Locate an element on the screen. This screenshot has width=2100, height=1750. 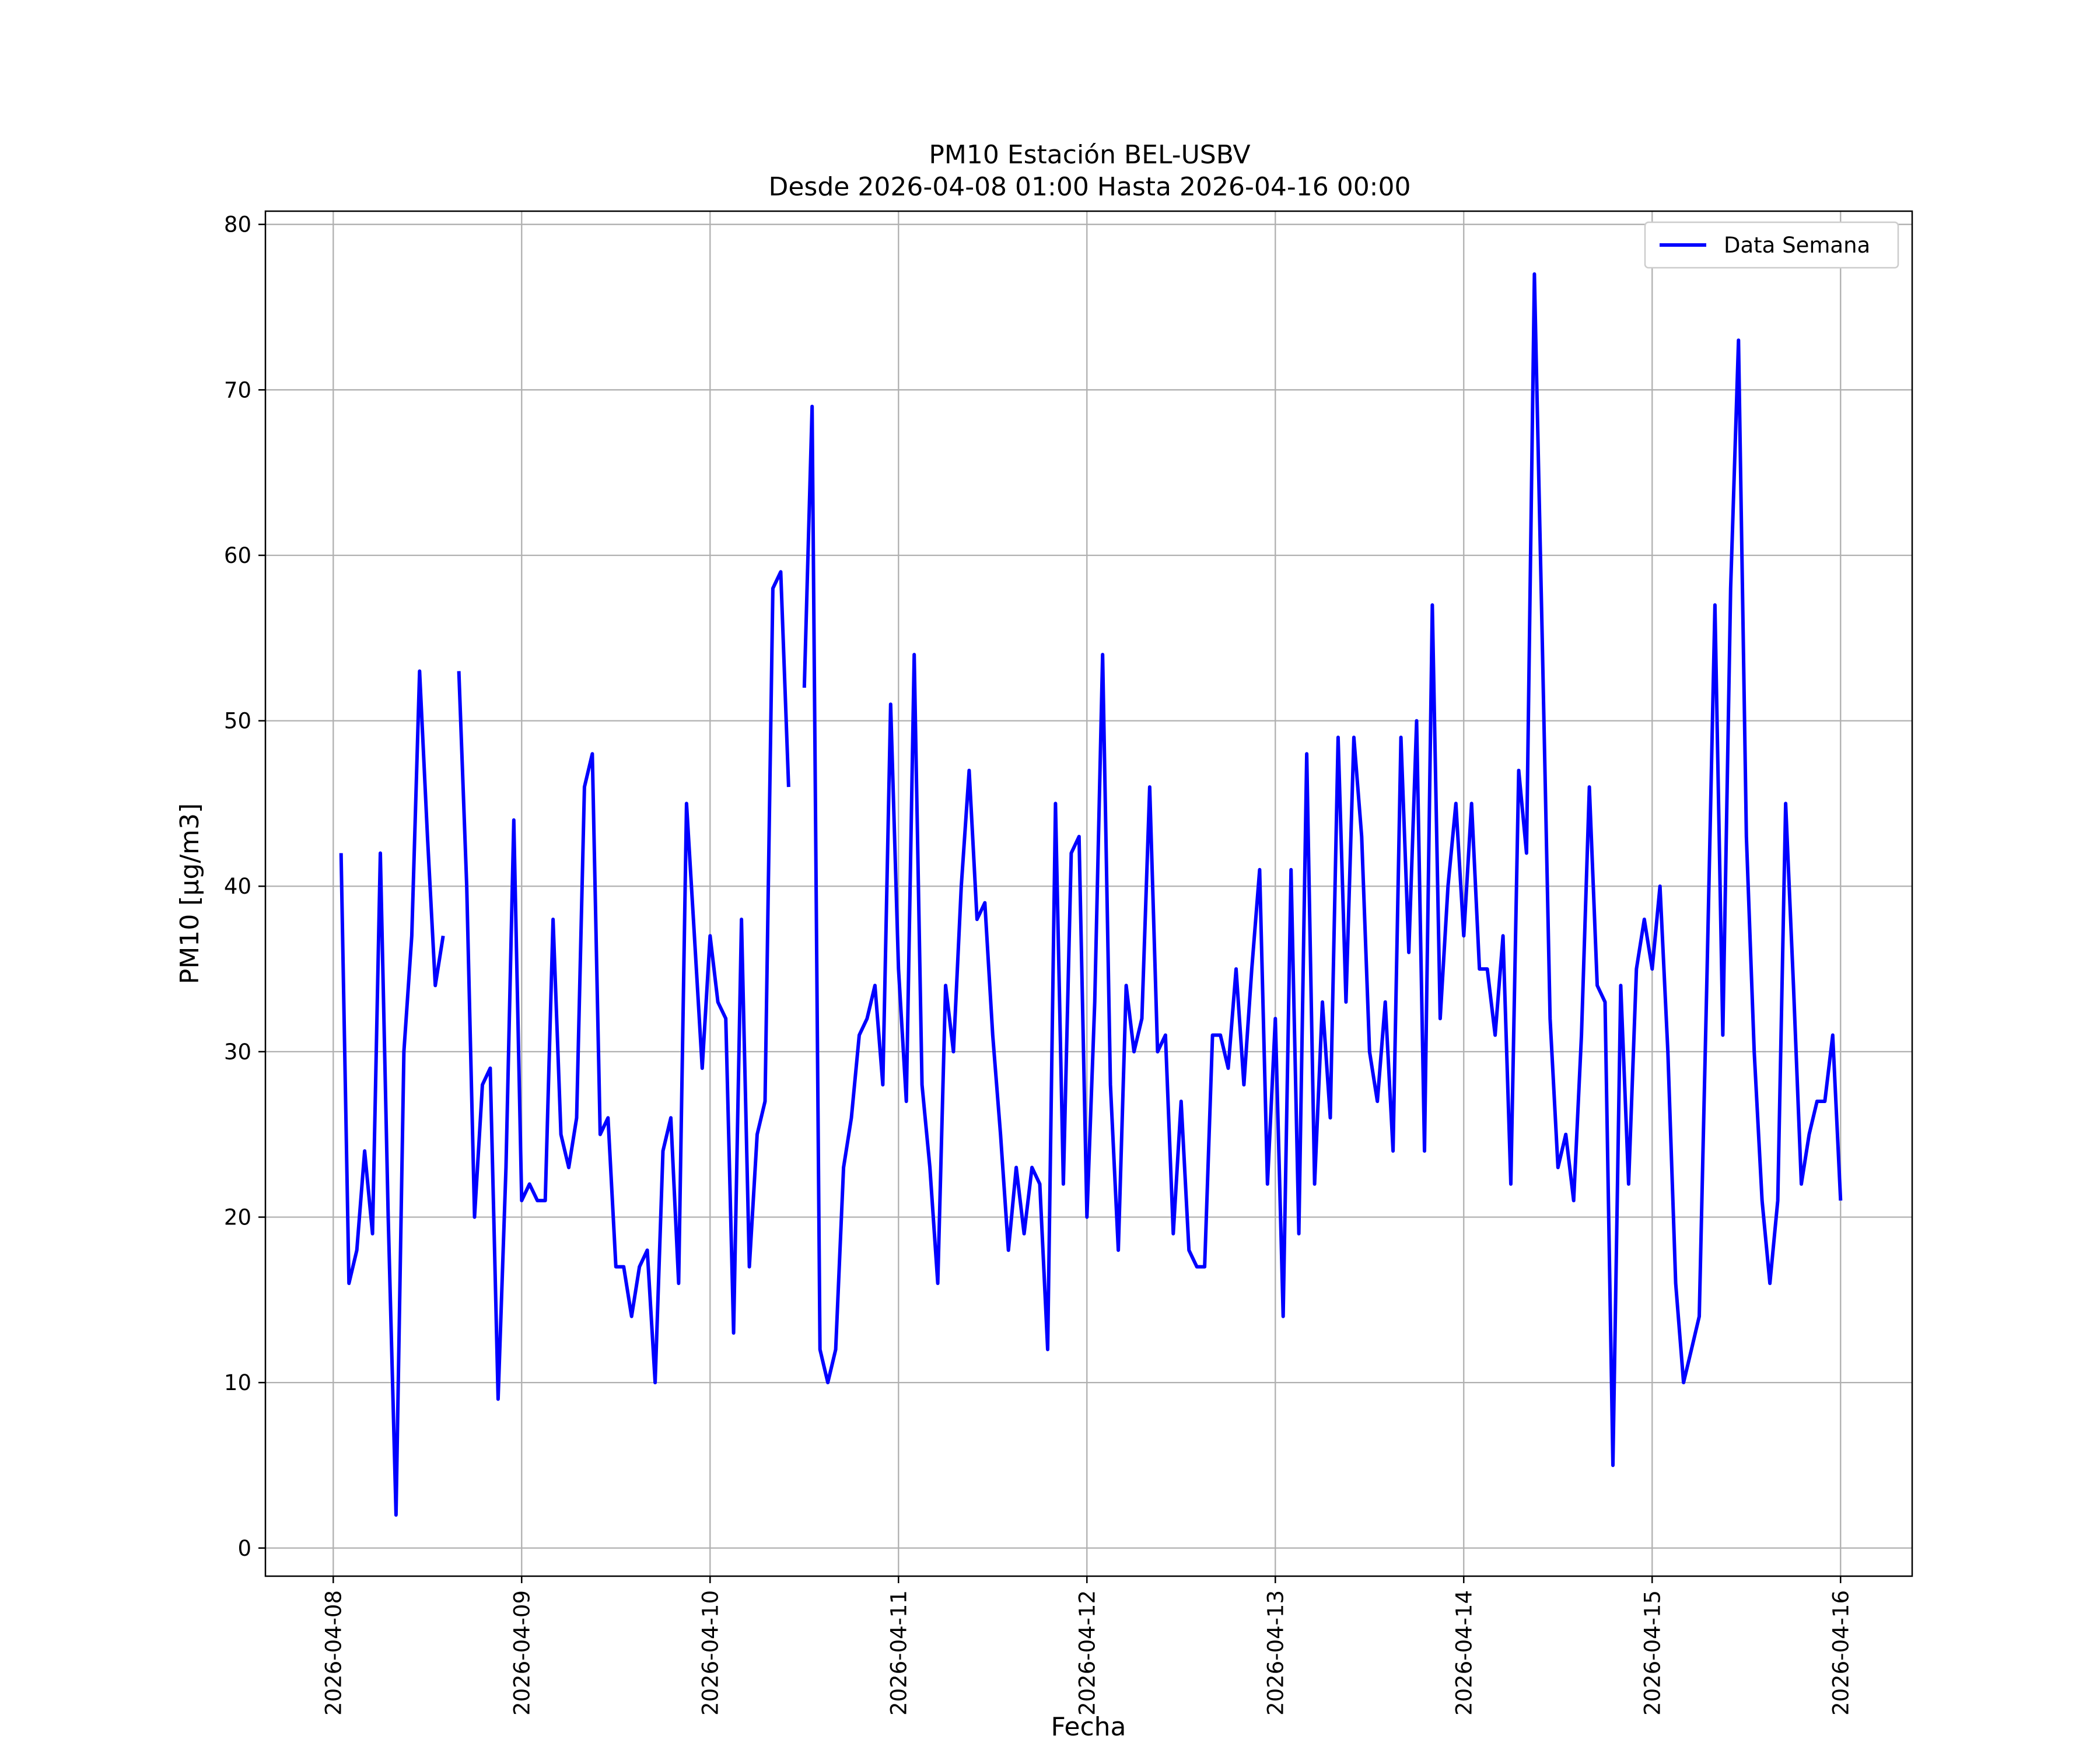
y-tick-label: 60 is located at coordinates (237, 555).